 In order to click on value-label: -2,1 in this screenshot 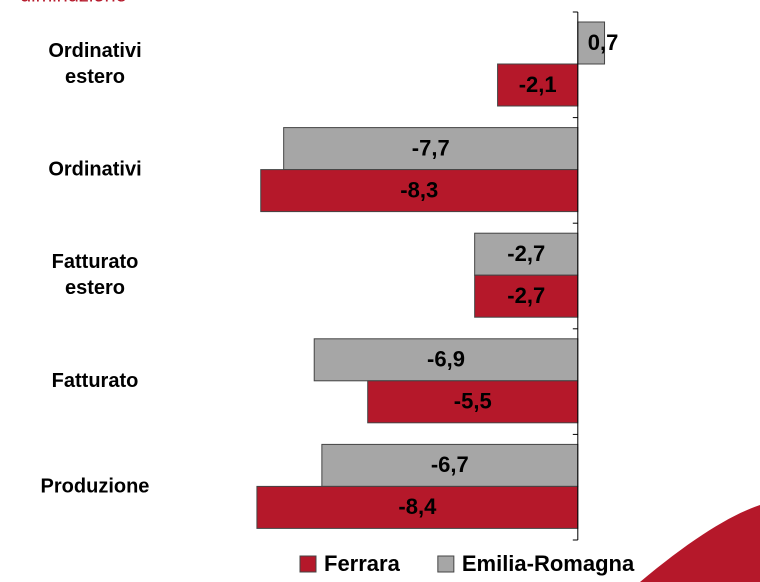, I will do `click(538, 84)`.